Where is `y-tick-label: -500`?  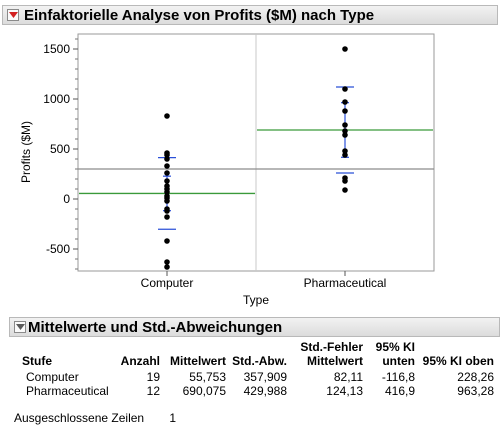 y-tick-label: -500 is located at coordinates (58, 249).